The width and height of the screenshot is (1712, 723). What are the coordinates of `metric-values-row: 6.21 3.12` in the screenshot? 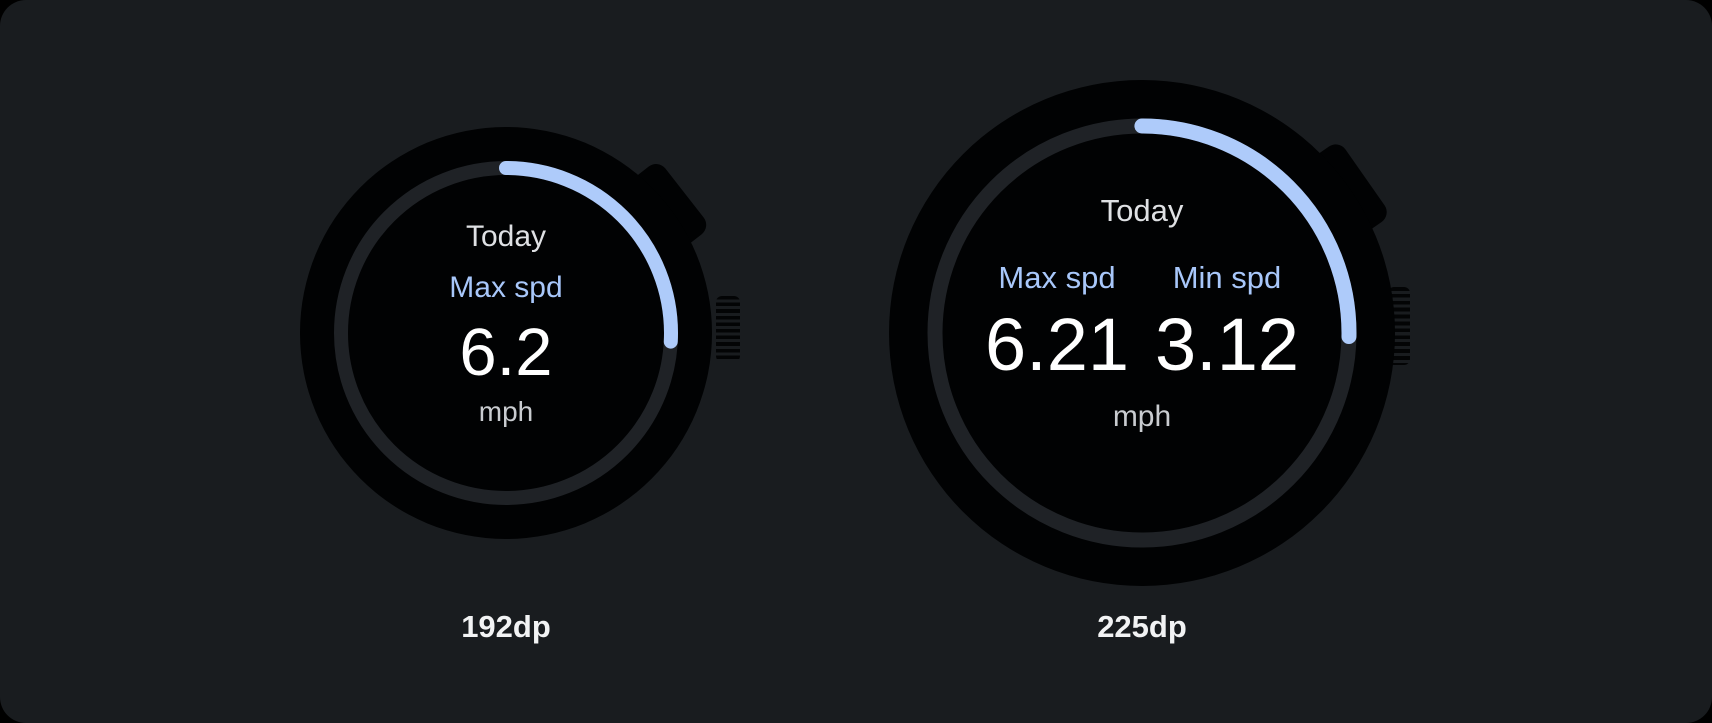 It's located at (1142, 345).